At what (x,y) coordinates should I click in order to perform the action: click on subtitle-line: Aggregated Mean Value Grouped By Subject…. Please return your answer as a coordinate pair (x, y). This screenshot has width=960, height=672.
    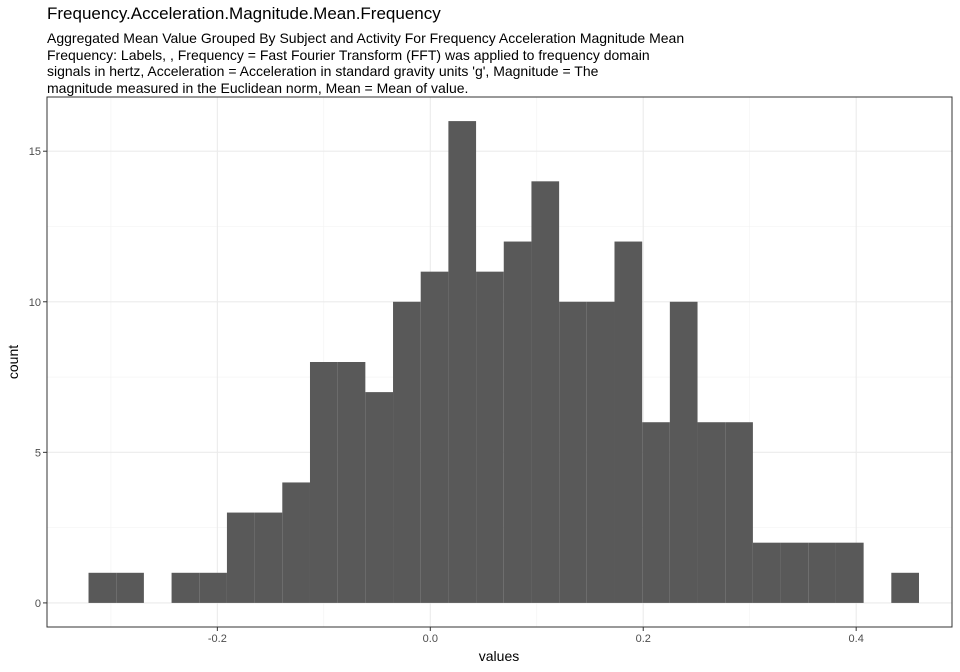
    Looking at the image, I should click on (366, 38).